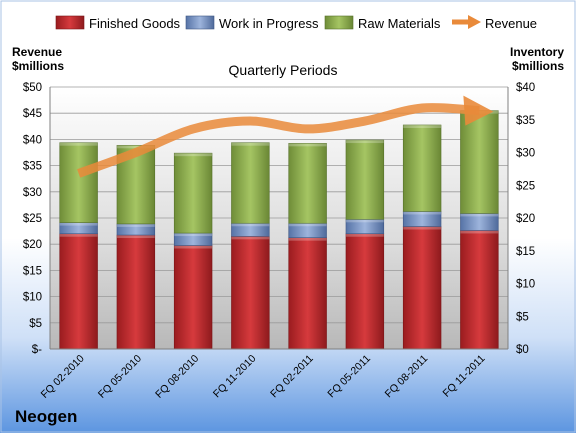 This screenshot has width=576, height=433. I want to click on left-tick-label: $25, so click(32, 219).